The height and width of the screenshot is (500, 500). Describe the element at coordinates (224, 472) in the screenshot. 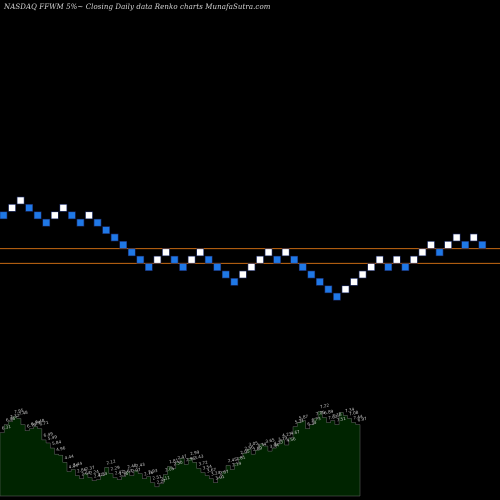

I see `volume-label: 2.67` at that location.